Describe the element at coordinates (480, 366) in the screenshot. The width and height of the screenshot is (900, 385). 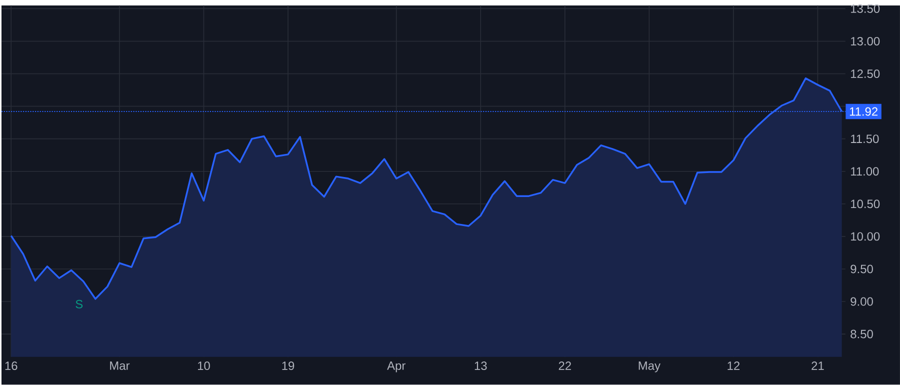
I see `x-tick-label: 13` at that location.